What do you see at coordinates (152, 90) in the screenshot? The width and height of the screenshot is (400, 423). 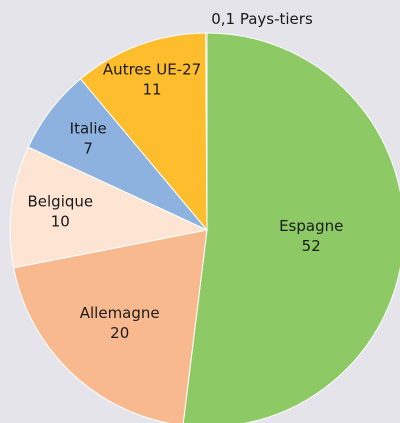 I see `value-label: 11` at bounding box center [152, 90].